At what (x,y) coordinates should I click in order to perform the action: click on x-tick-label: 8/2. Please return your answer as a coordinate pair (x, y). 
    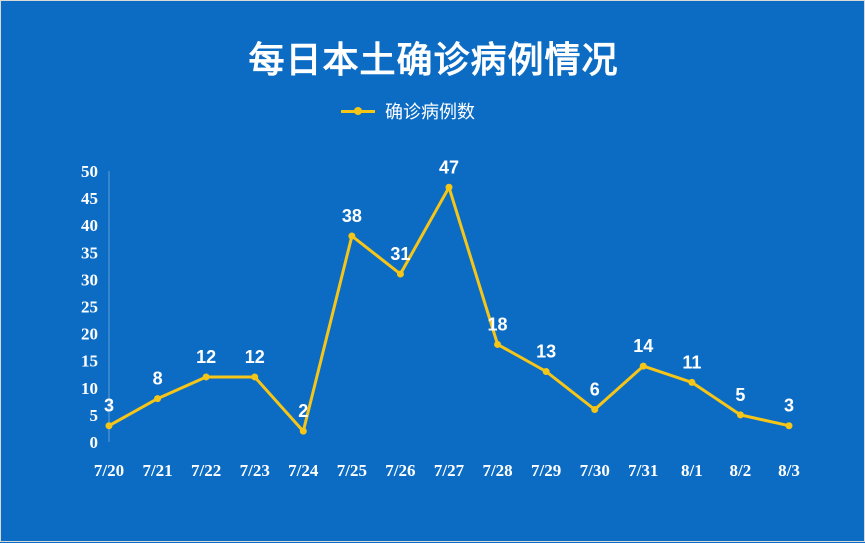
    Looking at the image, I should click on (741, 470).